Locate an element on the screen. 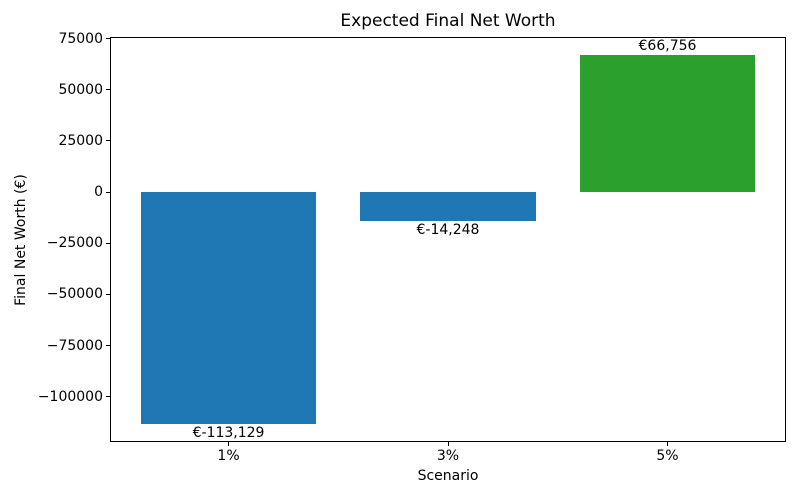 The width and height of the screenshot is (800, 500). bar-value-label: €-113,129 is located at coordinates (228, 432).